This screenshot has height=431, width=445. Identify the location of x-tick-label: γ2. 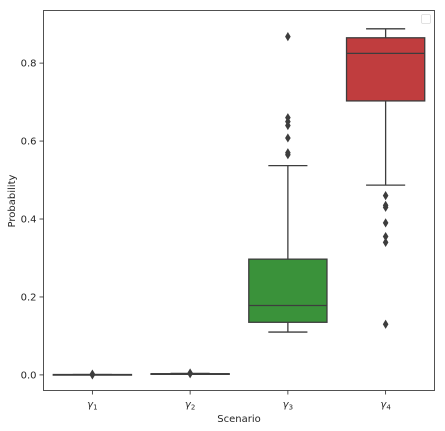
(190, 406).